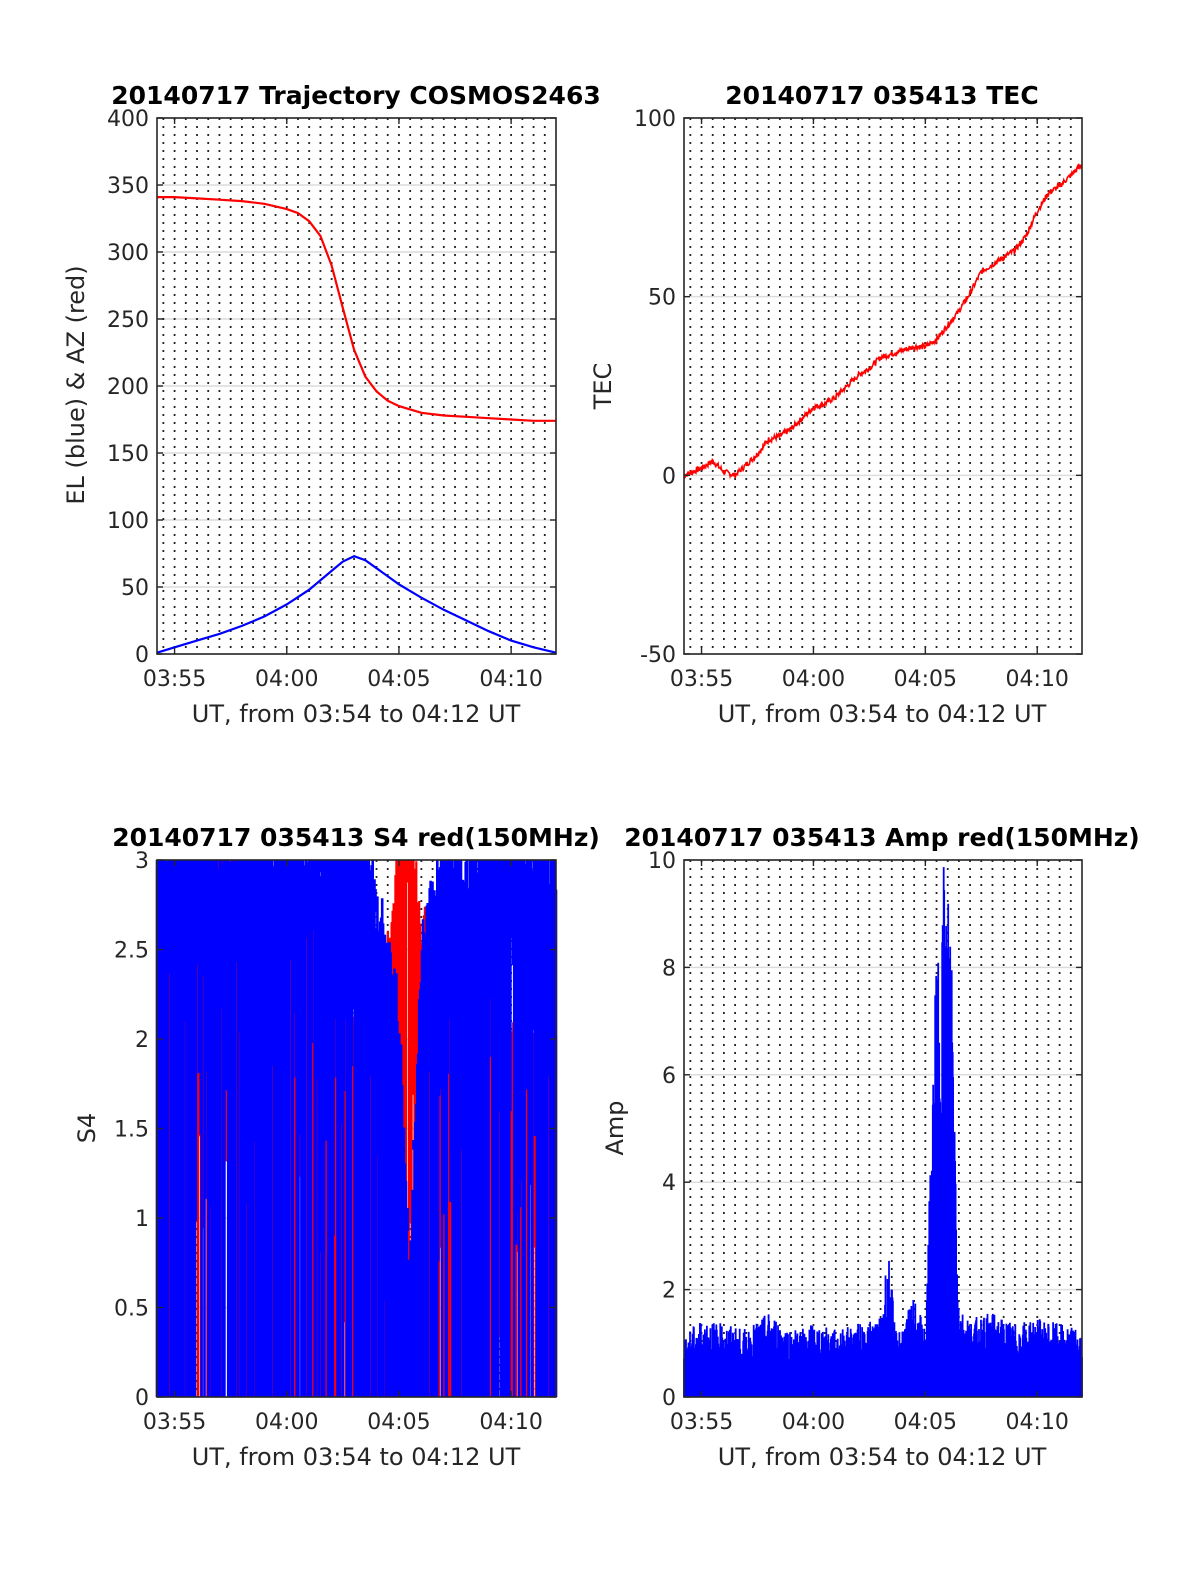  Describe the element at coordinates (881, 95) in the screenshot. I see `chart-title: 20140717 035413 TEC` at that location.